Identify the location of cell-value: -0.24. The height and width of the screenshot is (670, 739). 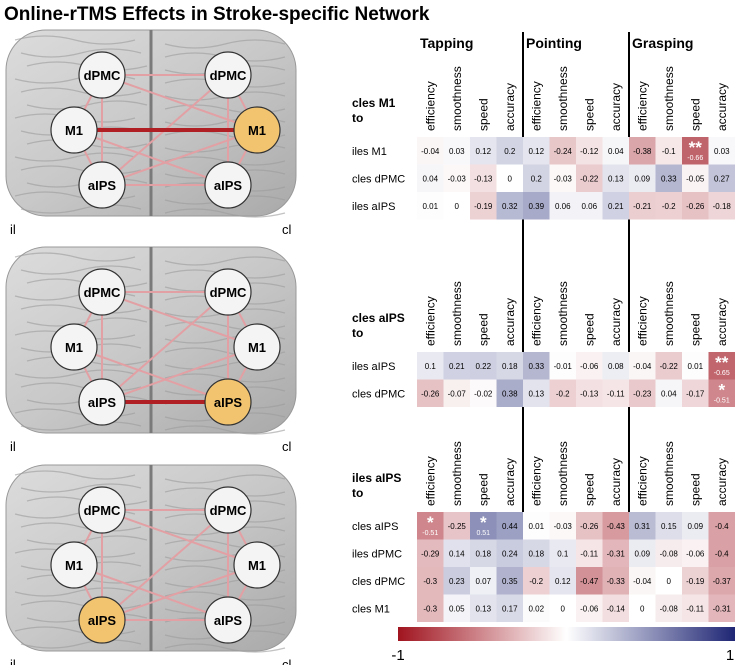
(563, 151).